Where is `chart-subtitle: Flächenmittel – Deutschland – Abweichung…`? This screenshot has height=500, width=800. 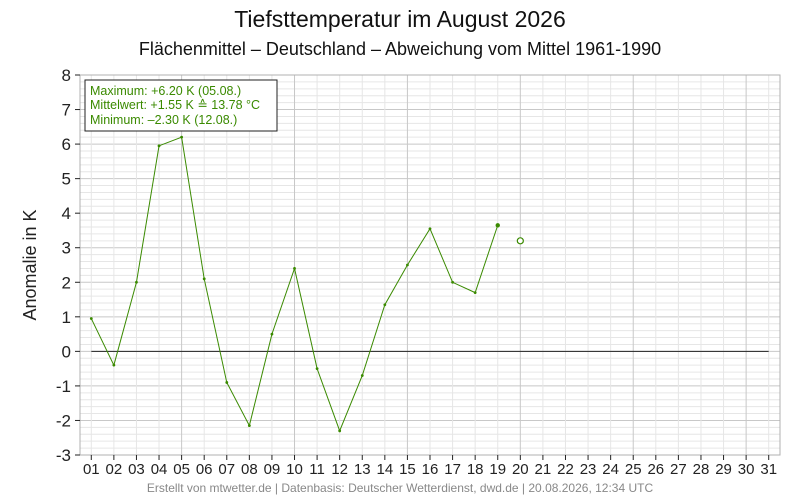
chart-subtitle: Flächenmittel – Deutschland – Abweichung… is located at coordinates (400, 49).